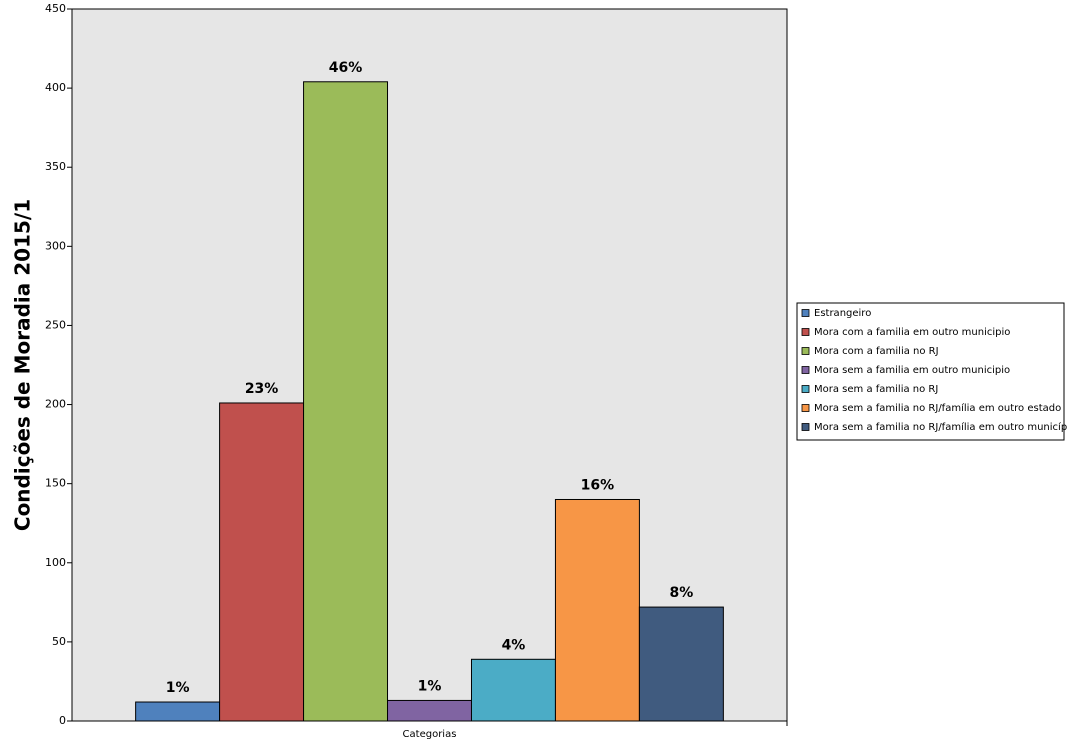 The image size is (1067, 749). What do you see at coordinates (55, 324) in the screenshot?
I see `y-tick-label: 250` at bounding box center [55, 324].